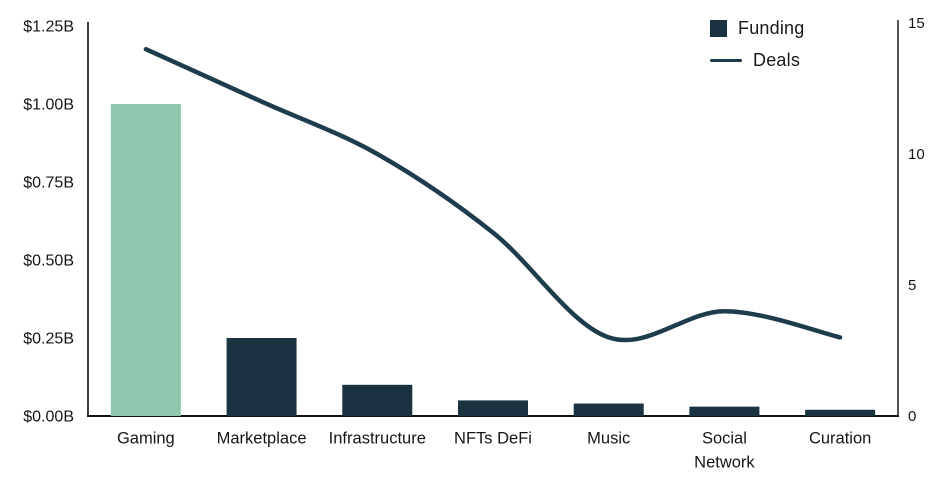  I want to click on bar-curation, so click(840, 412).